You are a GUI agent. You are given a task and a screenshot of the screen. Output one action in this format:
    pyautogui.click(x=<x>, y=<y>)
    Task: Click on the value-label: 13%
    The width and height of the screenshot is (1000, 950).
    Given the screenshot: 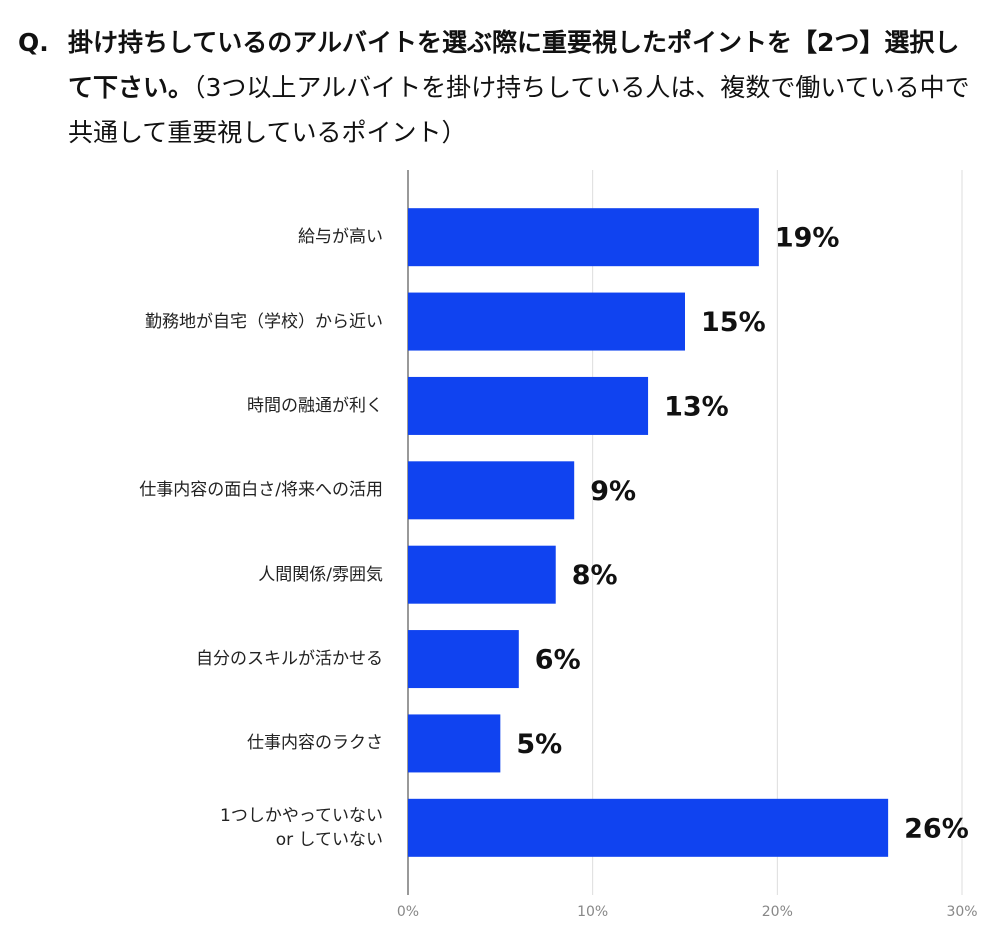 What is the action you would take?
    pyautogui.click(x=696, y=406)
    